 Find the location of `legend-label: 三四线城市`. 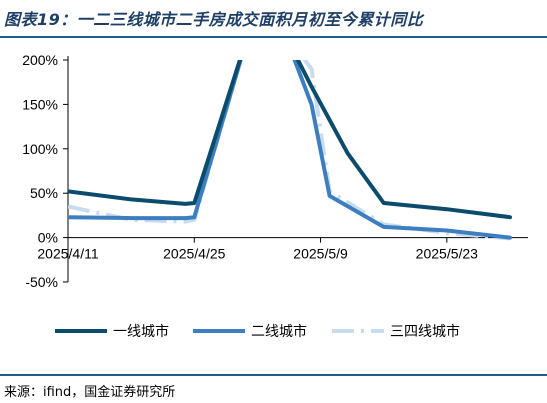

legend-label: 三四线城市 is located at coordinates (425, 331).